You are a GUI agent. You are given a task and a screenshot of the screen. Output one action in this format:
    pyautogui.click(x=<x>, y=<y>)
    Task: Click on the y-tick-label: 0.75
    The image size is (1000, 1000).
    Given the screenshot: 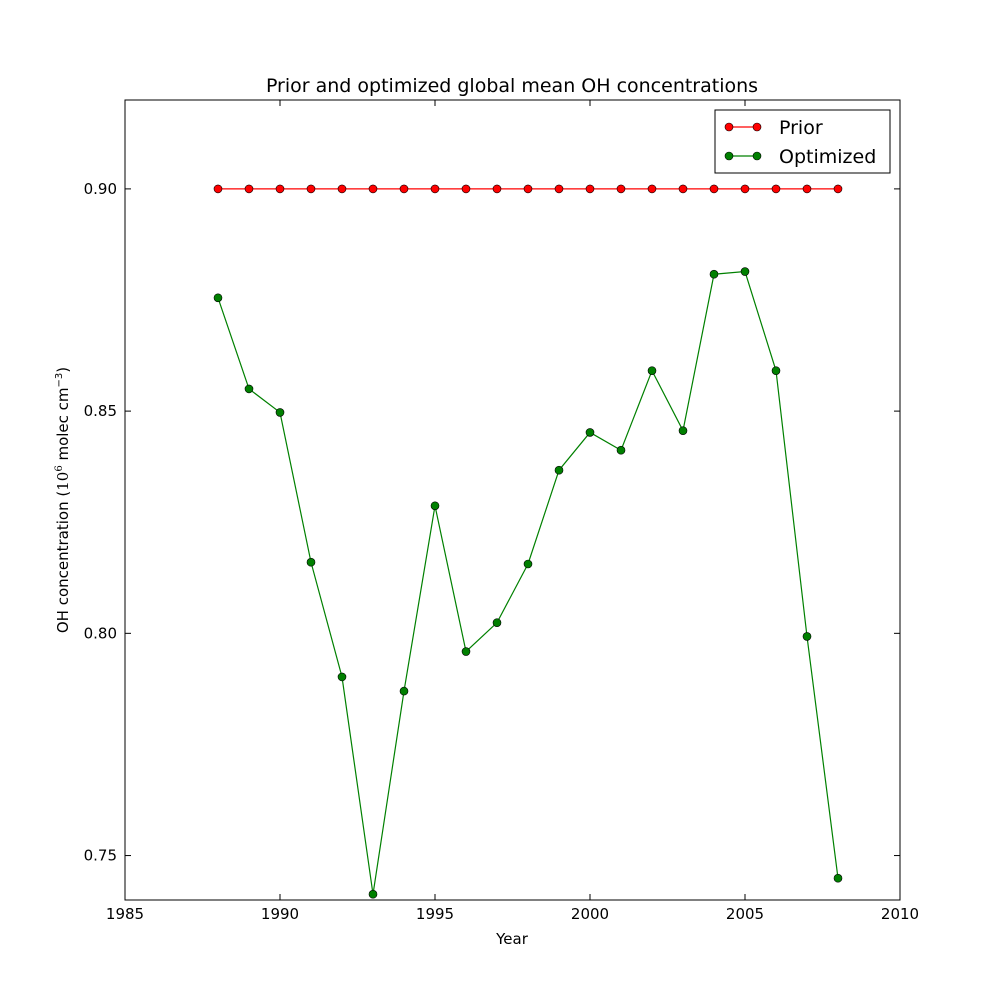 What is the action you would take?
    pyautogui.click(x=100, y=856)
    